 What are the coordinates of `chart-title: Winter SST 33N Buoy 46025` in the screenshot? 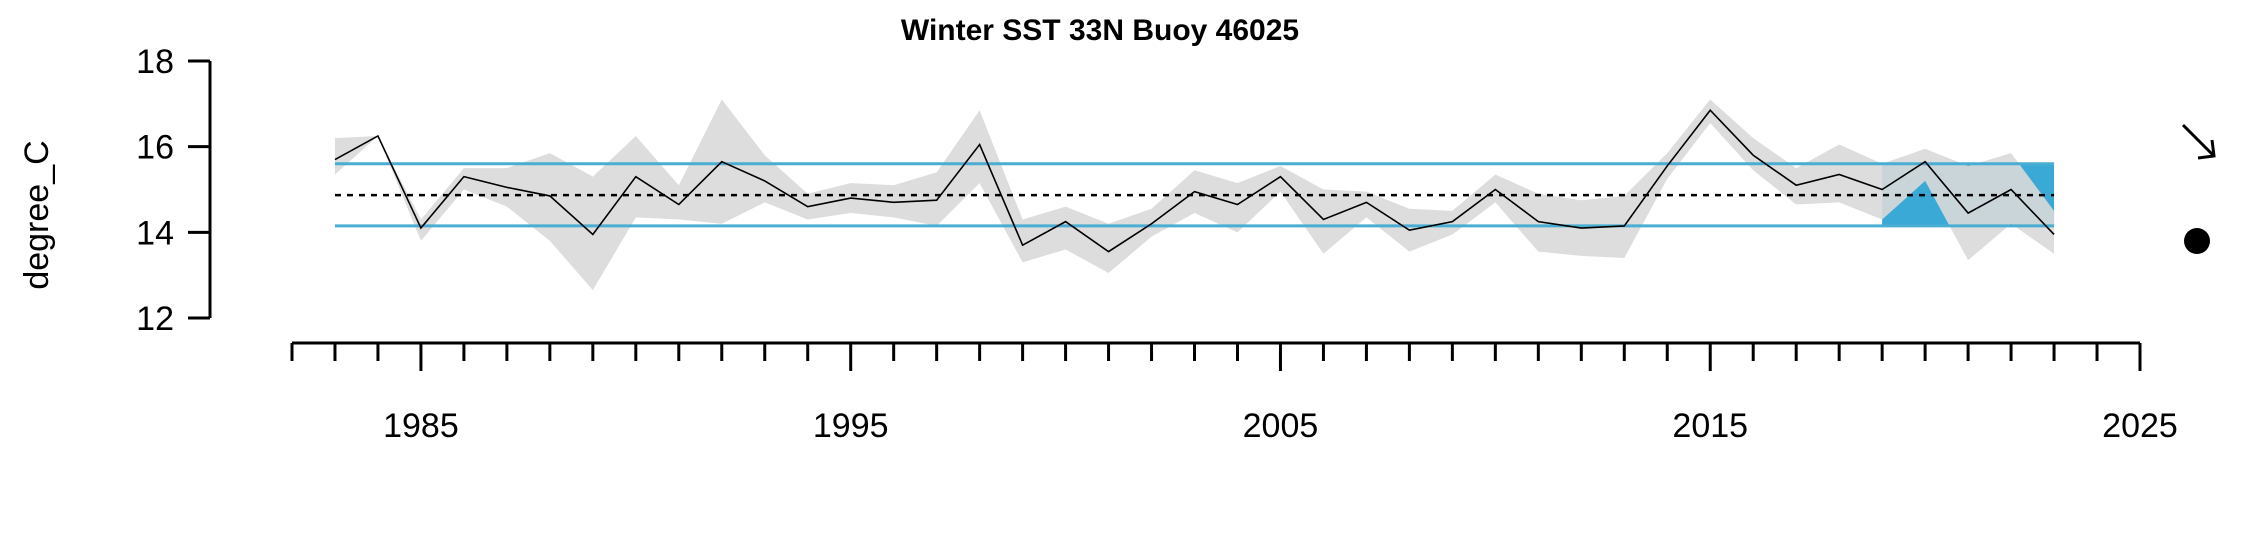 It's located at (1100, 30).